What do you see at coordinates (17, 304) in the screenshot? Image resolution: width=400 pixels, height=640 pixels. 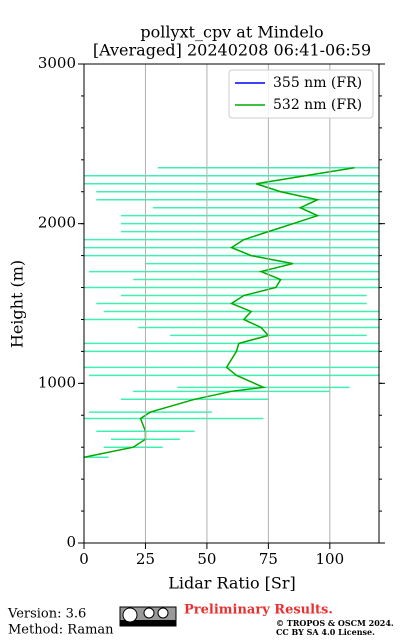 I see `y-axis-label: Height (m)` at bounding box center [17, 304].